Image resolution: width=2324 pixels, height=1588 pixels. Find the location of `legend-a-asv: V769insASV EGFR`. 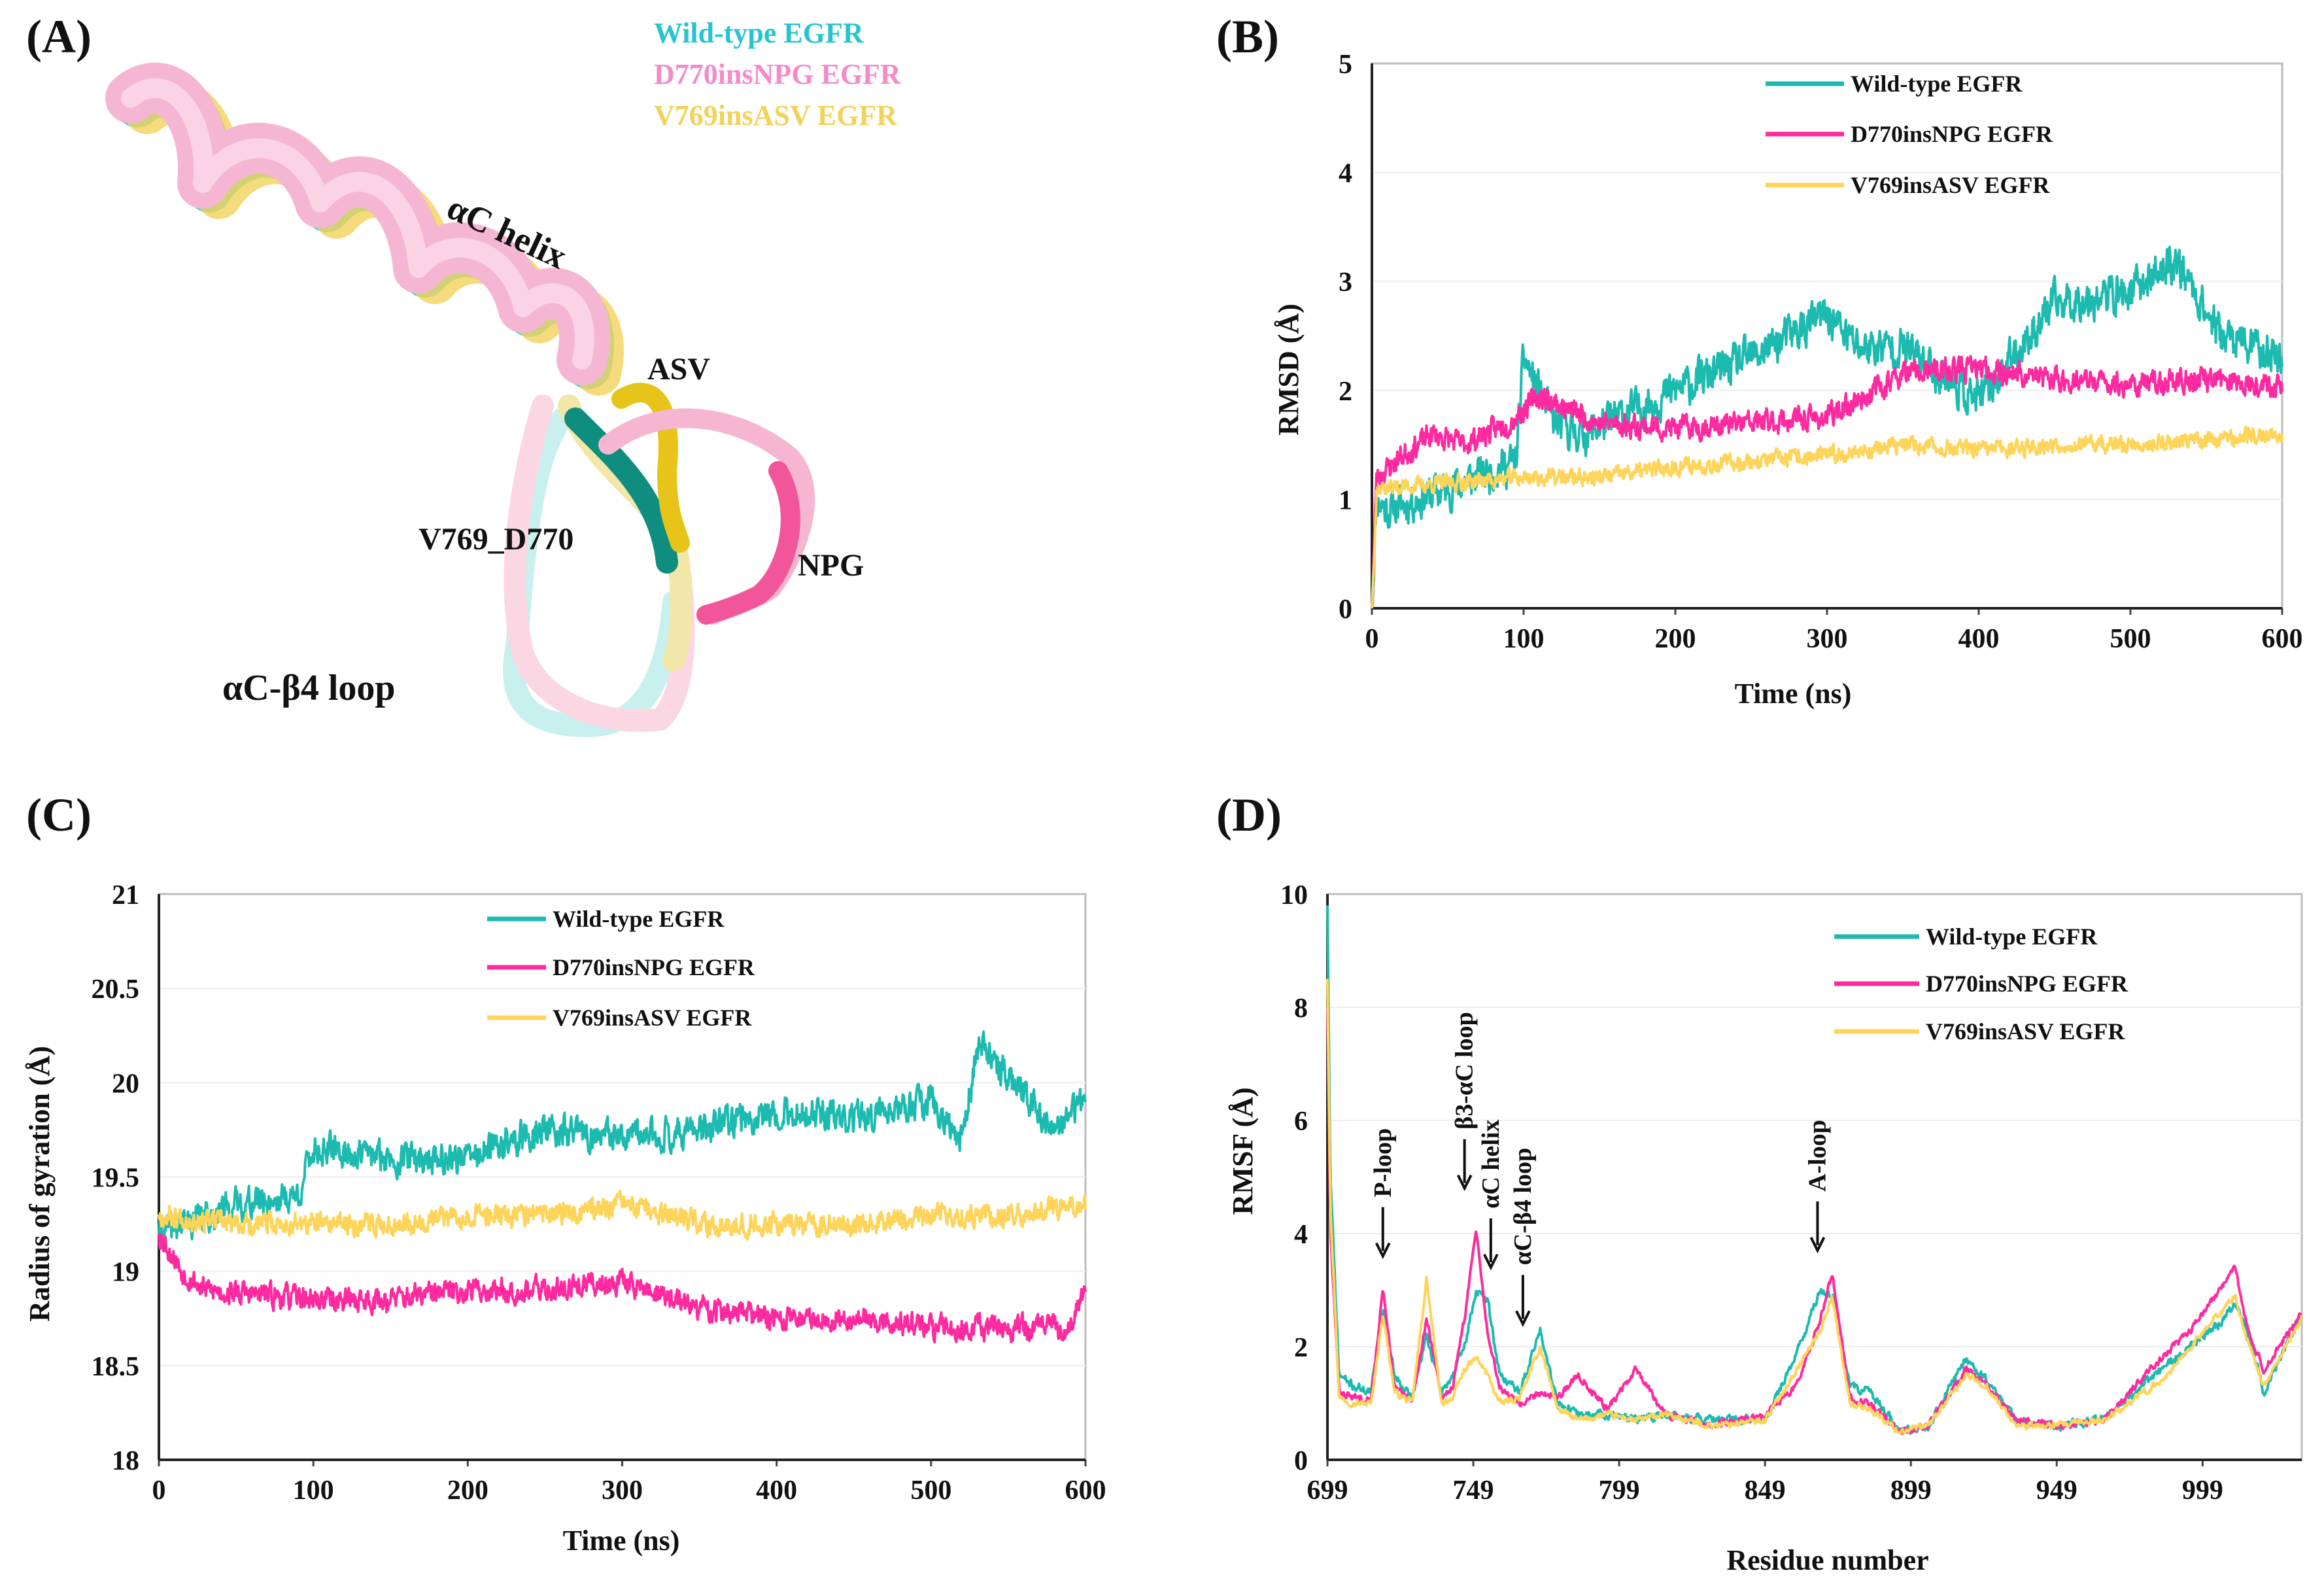

legend-a-asv: V769insASV EGFR is located at coordinates (776, 115).